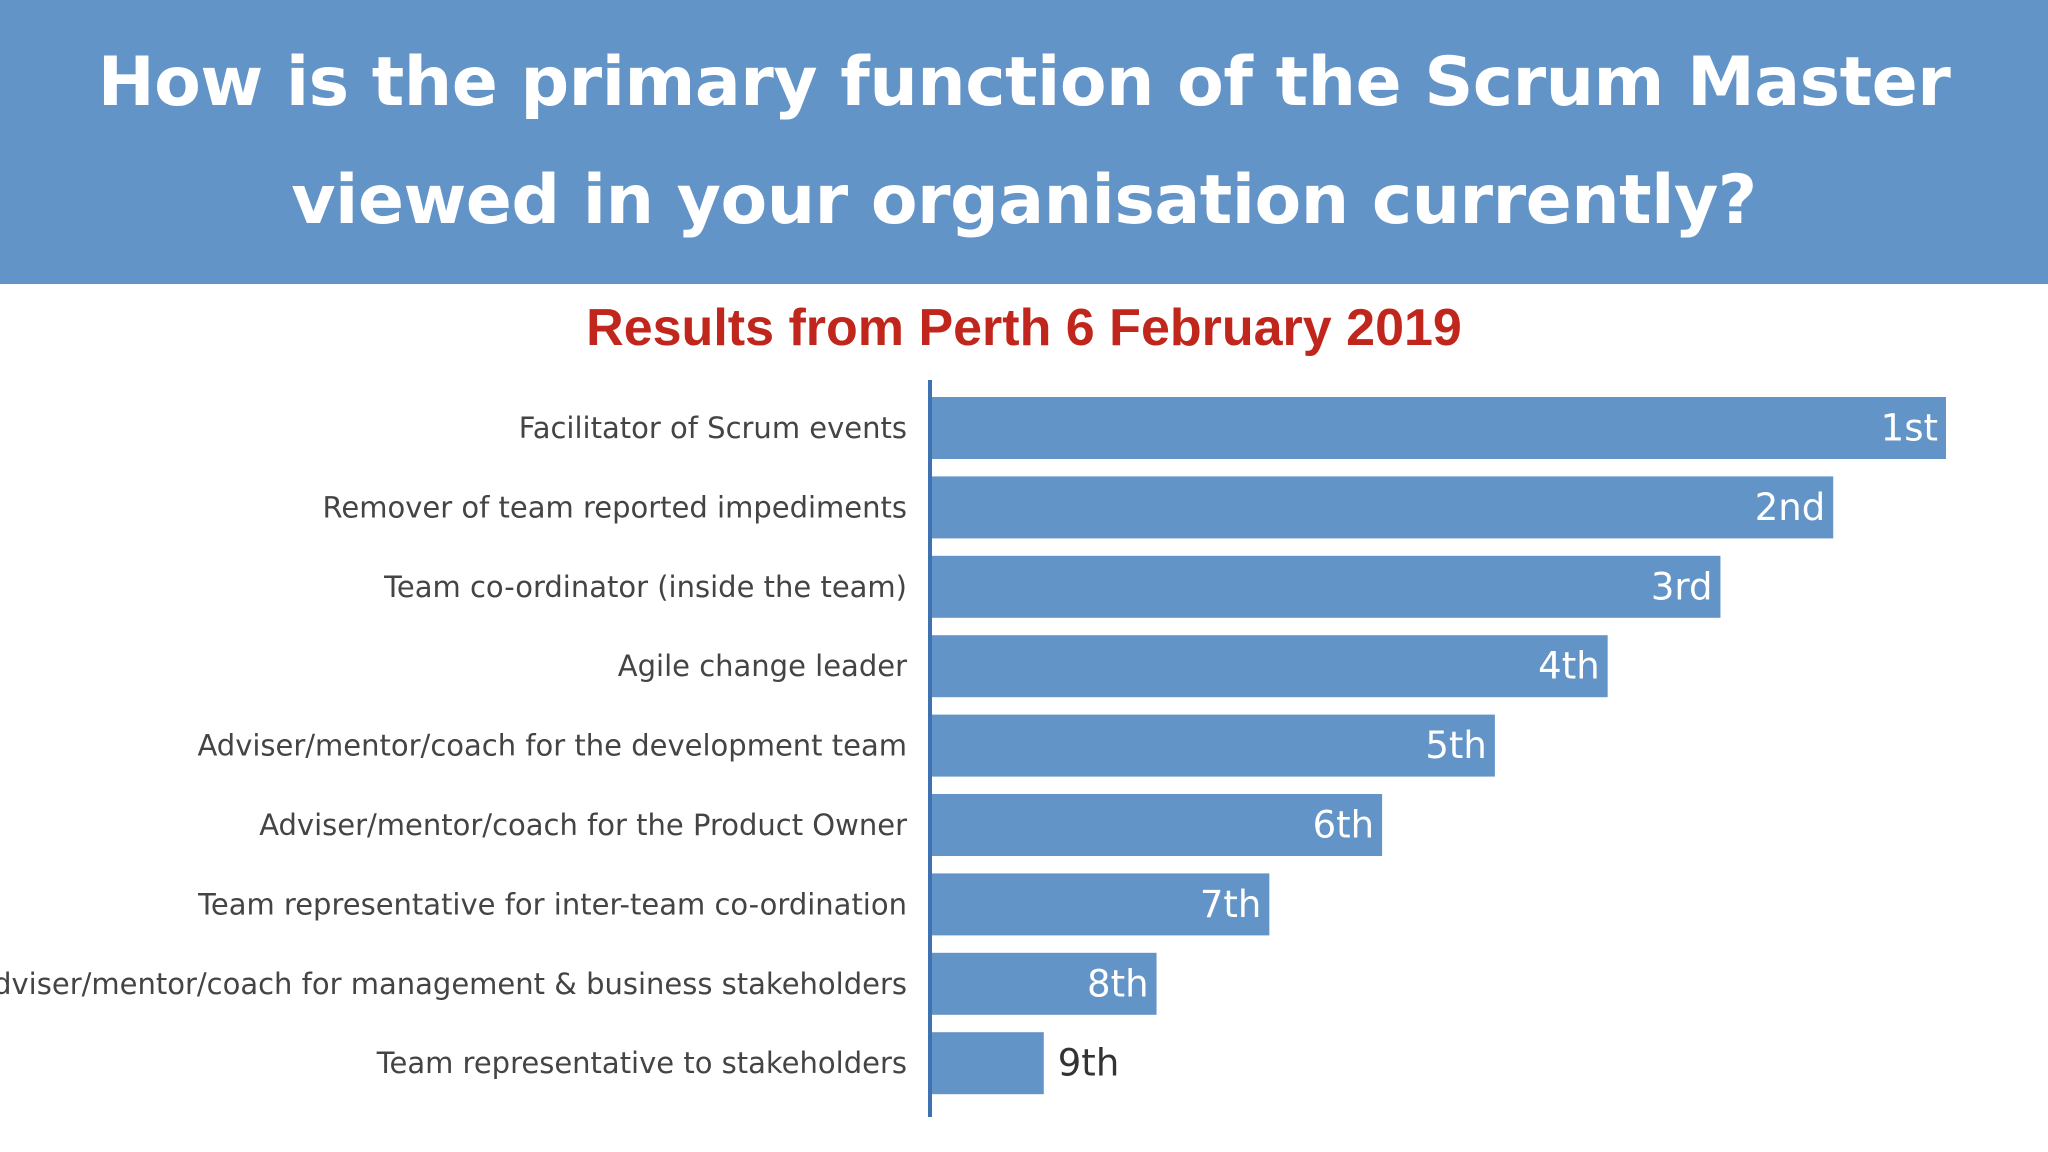  I want to click on data-label: 9th, so click(1089, 1063).